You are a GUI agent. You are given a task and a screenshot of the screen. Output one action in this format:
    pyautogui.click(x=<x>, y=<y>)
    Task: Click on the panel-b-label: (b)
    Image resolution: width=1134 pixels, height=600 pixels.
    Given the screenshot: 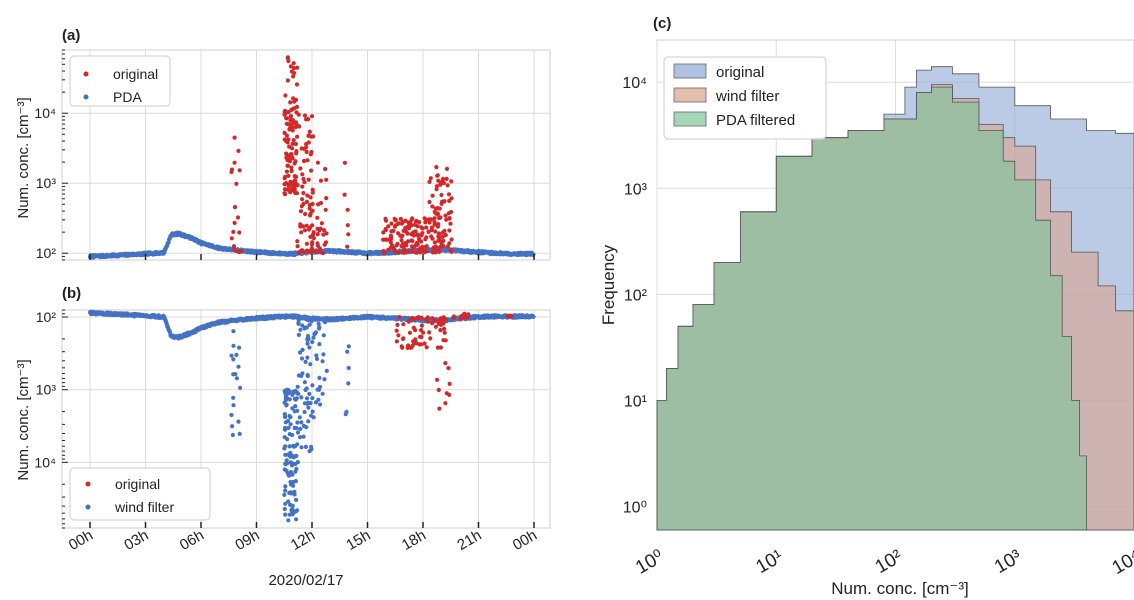 What is the action you would take?
    pyautogui.click(x=71, y=293)
    